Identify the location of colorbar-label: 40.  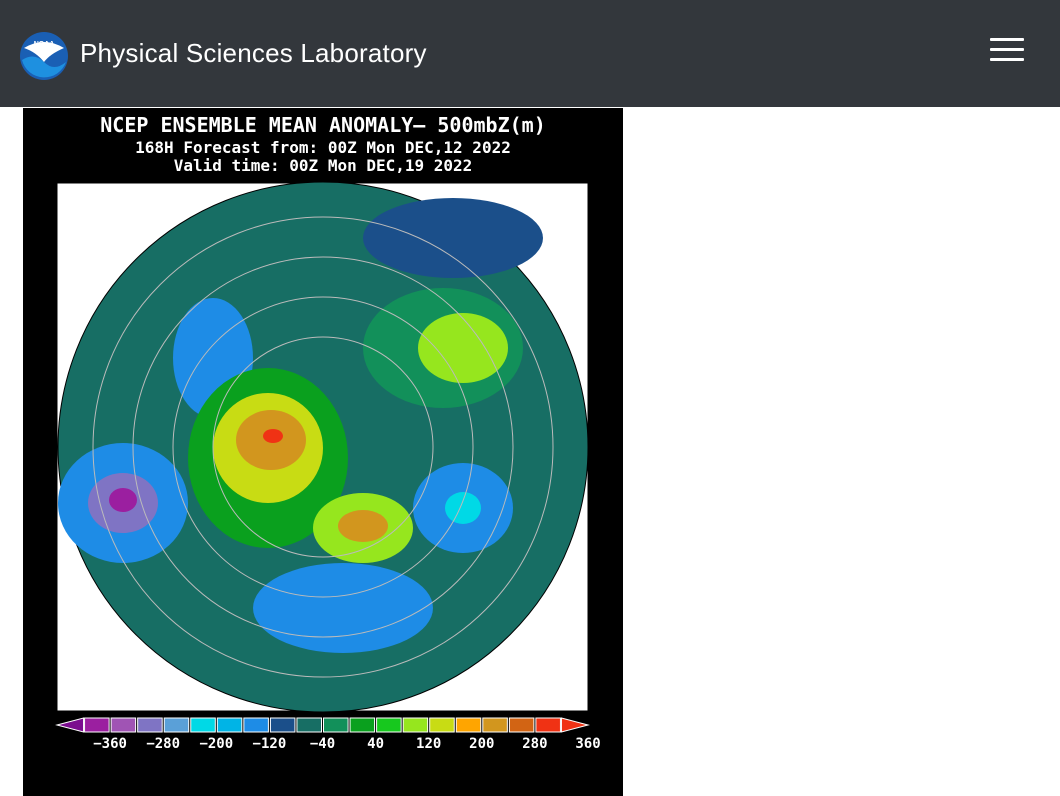
(375, 744).